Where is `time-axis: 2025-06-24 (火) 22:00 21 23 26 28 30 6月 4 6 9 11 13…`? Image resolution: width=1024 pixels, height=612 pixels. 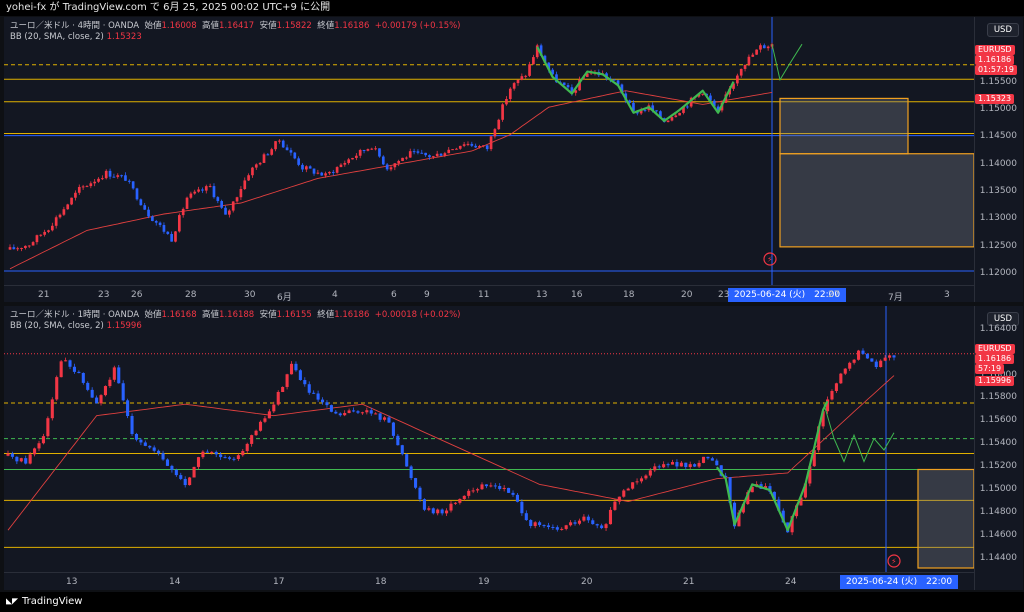
time-axis: 2025-06-24 (火) 22:00 21 23 26 28 30 6月 4 6 9 11 13… is located at coordinates (489, 294).